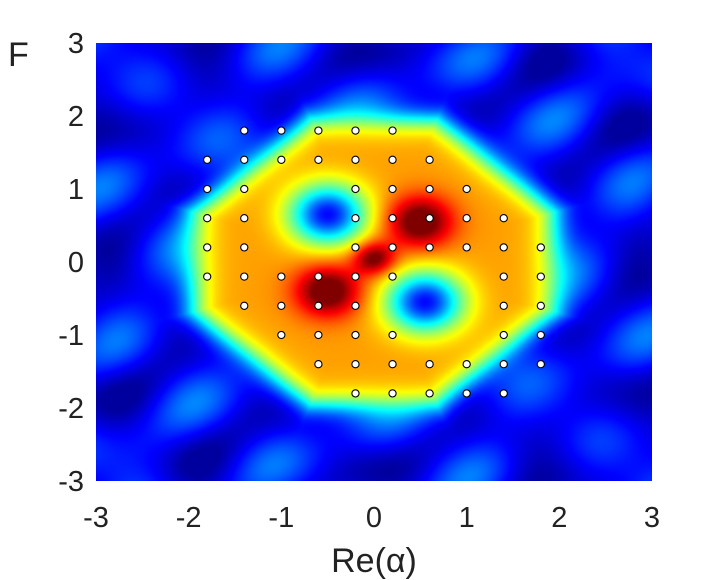  What do you see at coordinates (76, 44) in the screenshot?
I see `y-tick-label: 3` at bounding box center [76, 44].